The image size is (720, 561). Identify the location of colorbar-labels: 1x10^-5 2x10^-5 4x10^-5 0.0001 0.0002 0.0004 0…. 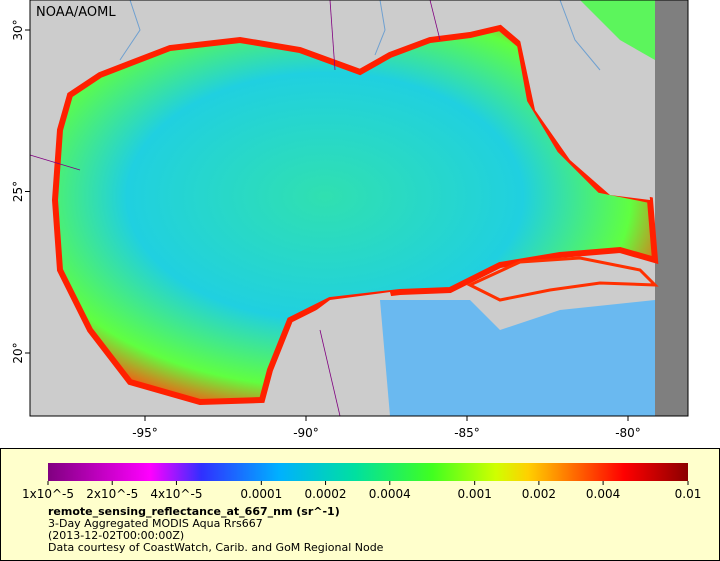
(361, 491).